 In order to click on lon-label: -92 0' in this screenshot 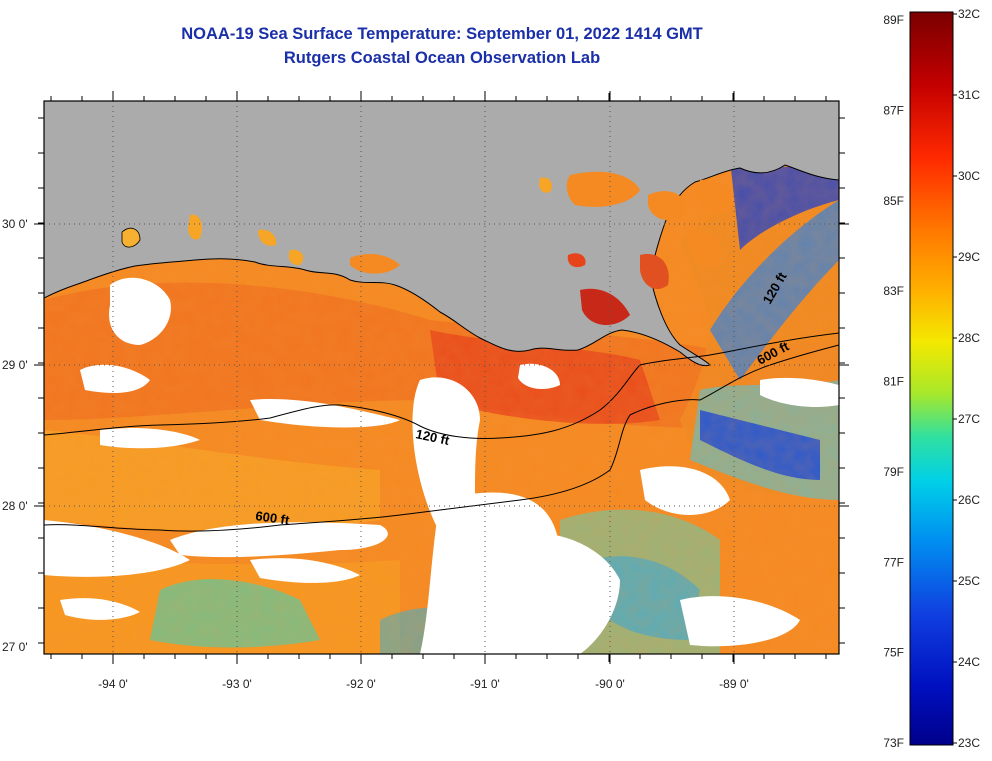, I will do `click(361, 684)`.